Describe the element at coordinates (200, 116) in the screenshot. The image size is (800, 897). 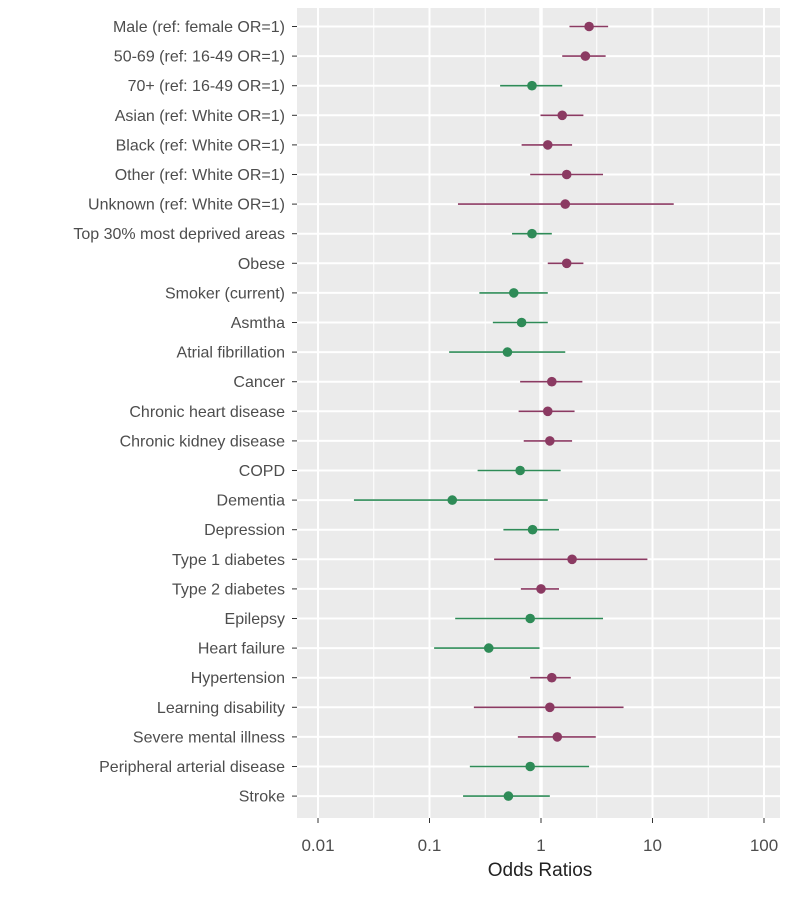
I see `row-label: Asian (ref: White OR=1)` at that location.